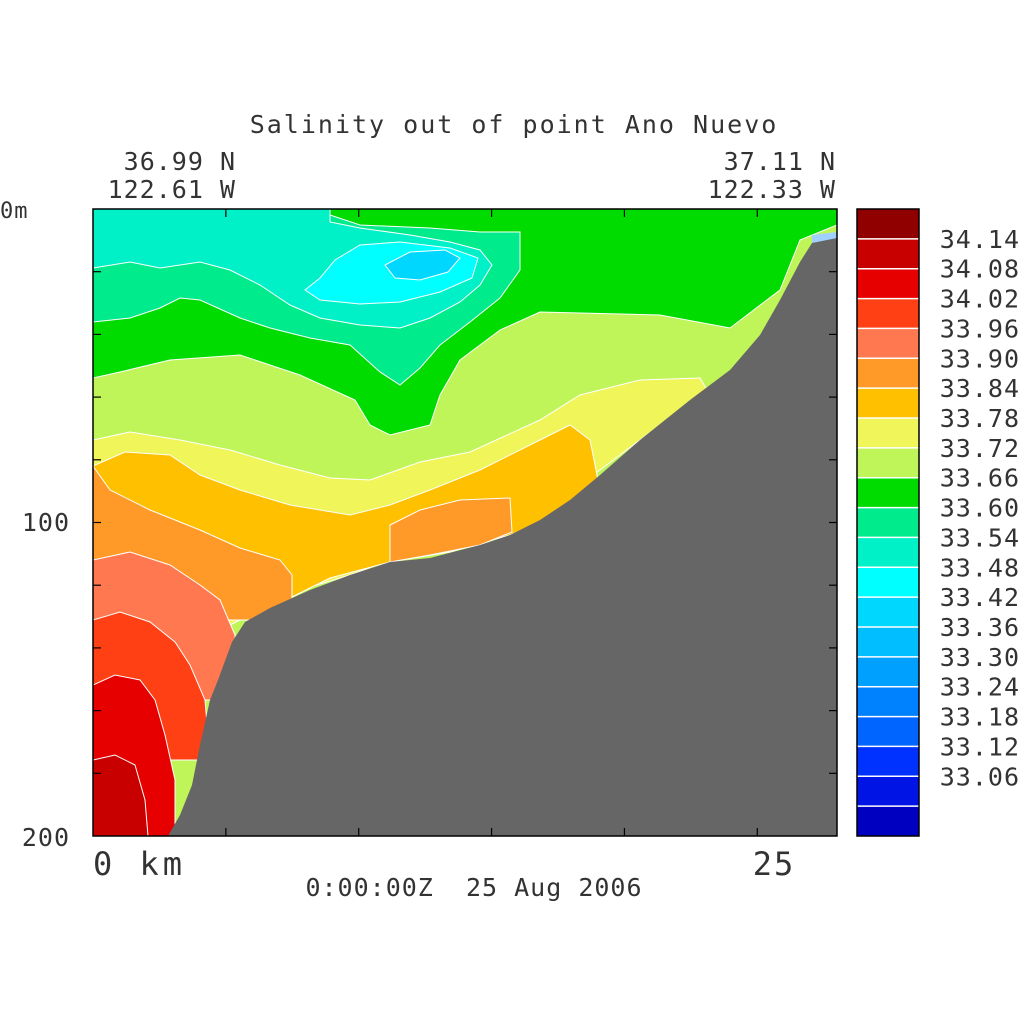  What do you see at coordinates (473, 887) in the screenshot?
I see `timestamp-label: 0:00:00Z 25 Aug 2006` at bounding box center [473, 887].